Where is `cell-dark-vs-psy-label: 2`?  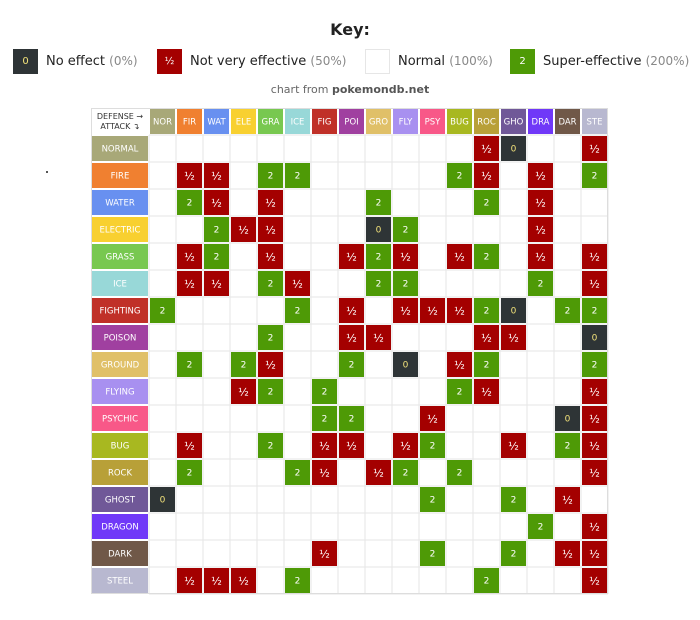
cell-dark-vs-psy-label: 2 is located at coordinates (433, 555).